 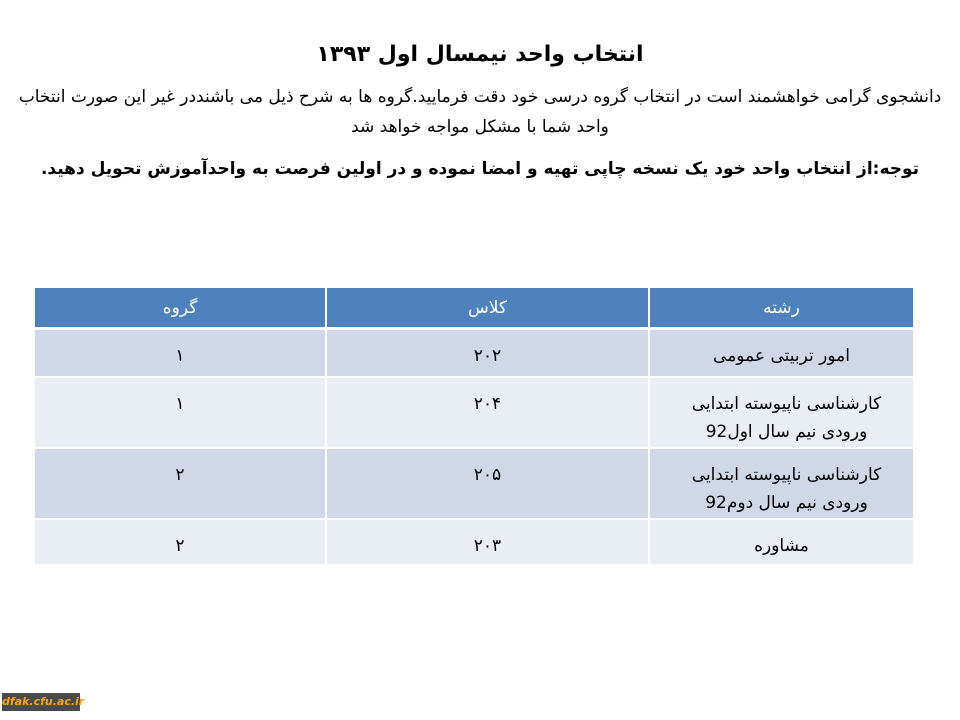 I want to click on cell-class: ۲۰۵, so click(x=487, y=483).